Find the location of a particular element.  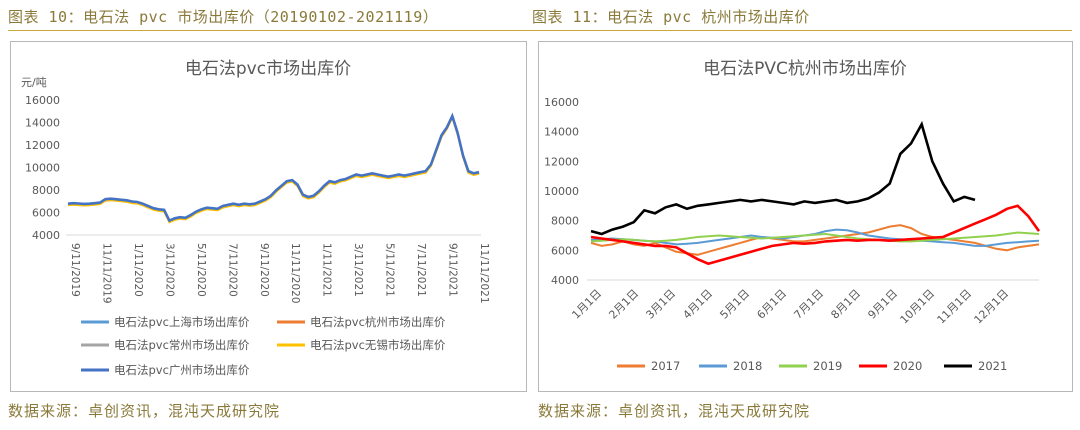

legend-label: 电石法pvc广州市场出库价 is located at coordinates (182, 370).